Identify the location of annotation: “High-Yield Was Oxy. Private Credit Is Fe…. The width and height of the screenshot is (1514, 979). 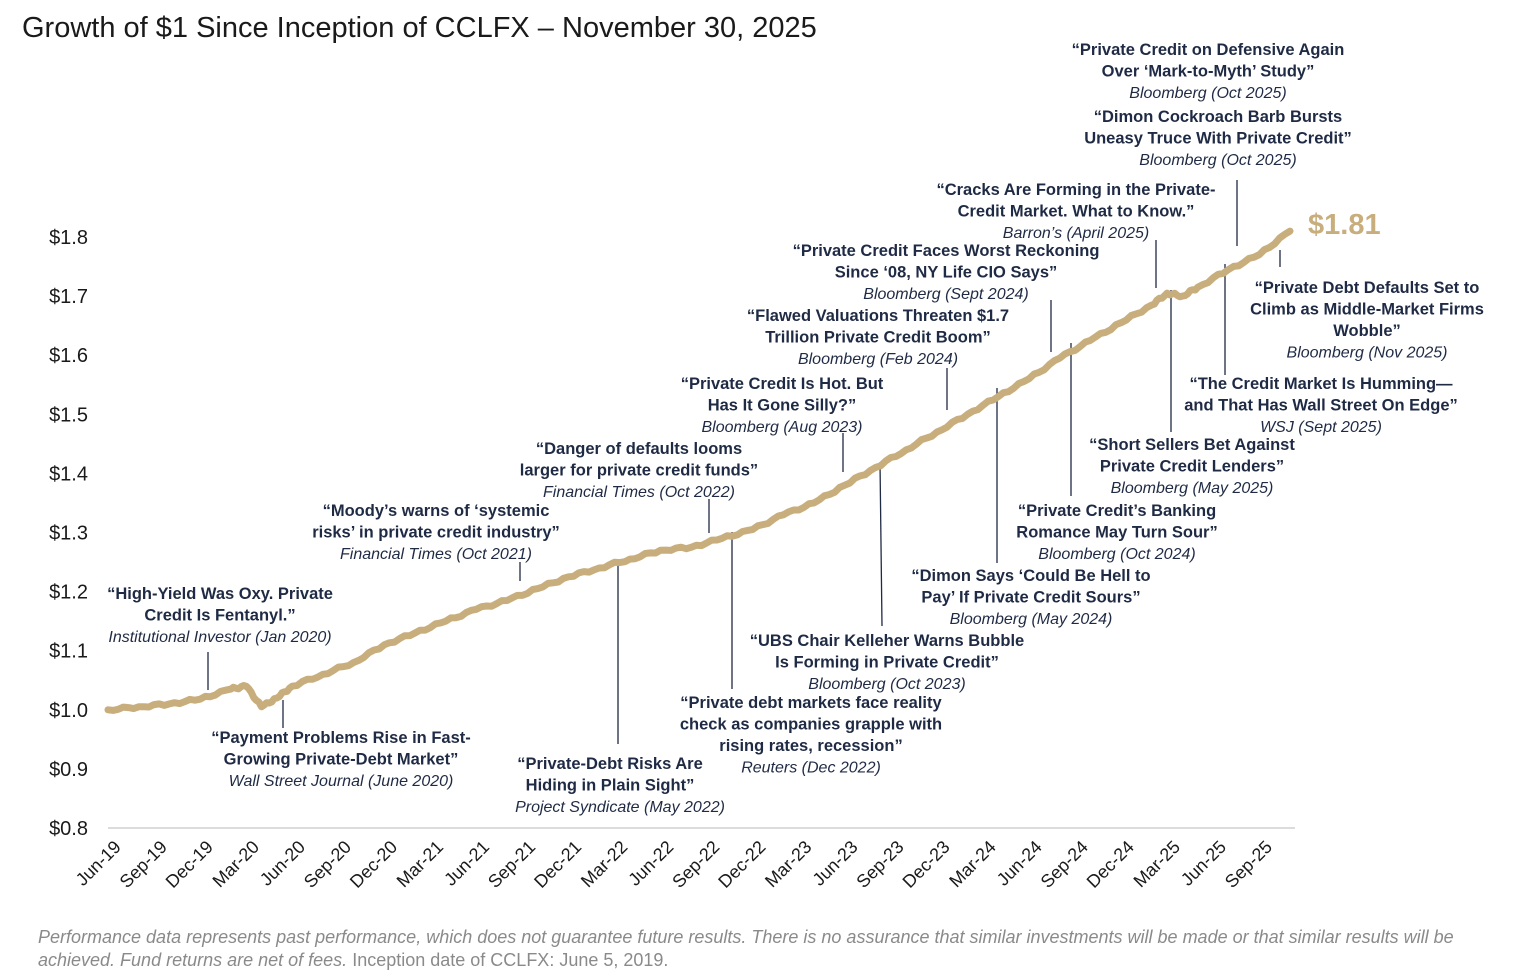
(220, 615).